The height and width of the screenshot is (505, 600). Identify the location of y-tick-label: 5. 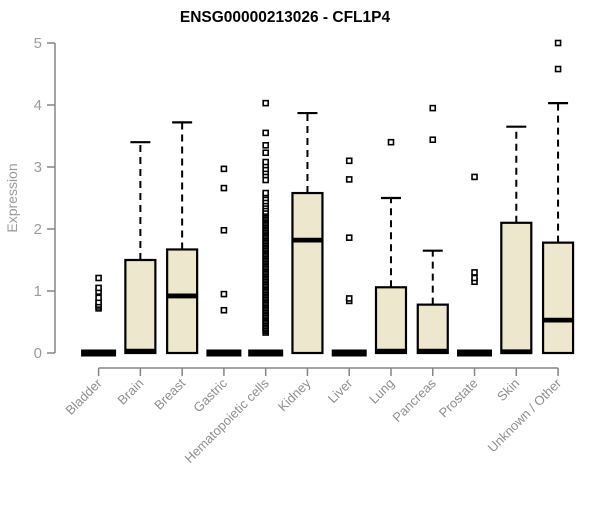
(38, 43).